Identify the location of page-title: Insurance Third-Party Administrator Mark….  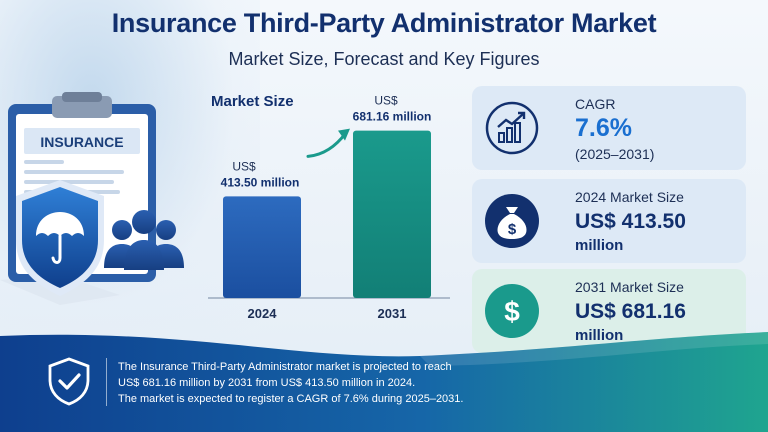
(384, 23).